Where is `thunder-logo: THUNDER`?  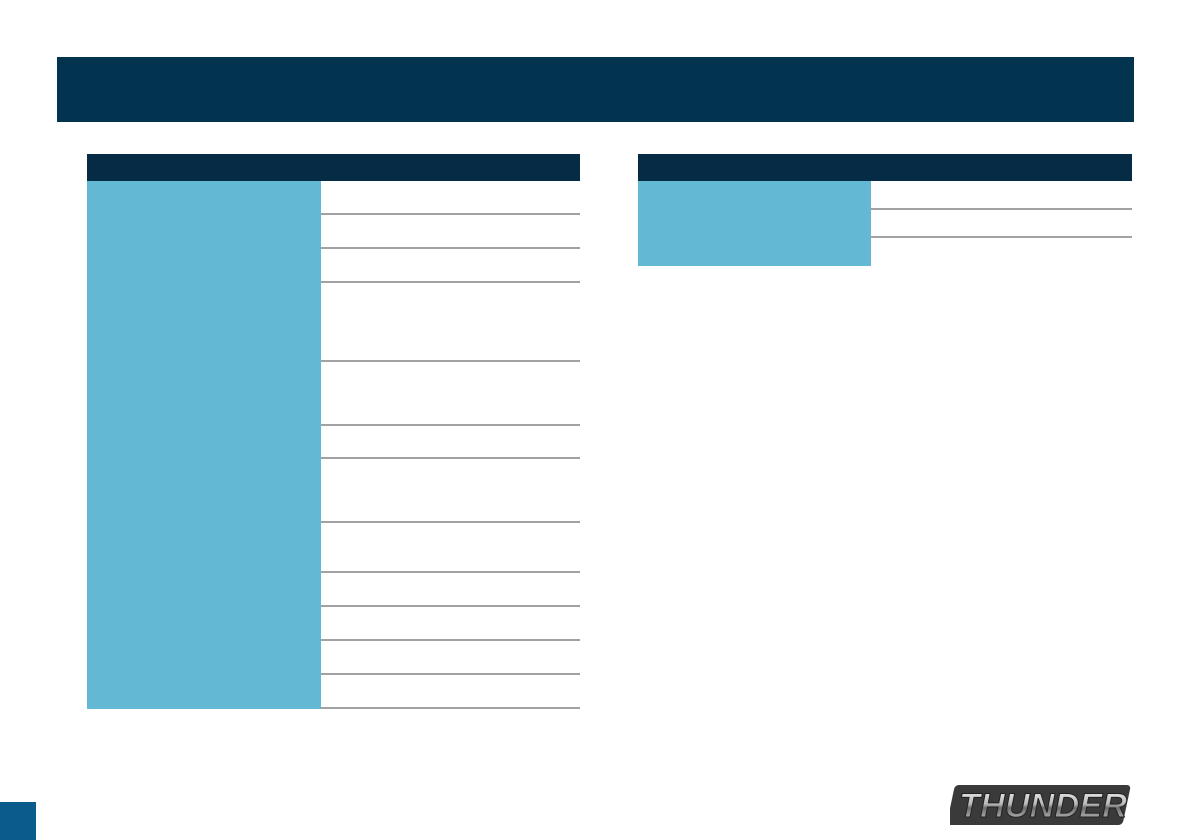 thunder-logo: THUNDER is located at coordinates (1040, 805).